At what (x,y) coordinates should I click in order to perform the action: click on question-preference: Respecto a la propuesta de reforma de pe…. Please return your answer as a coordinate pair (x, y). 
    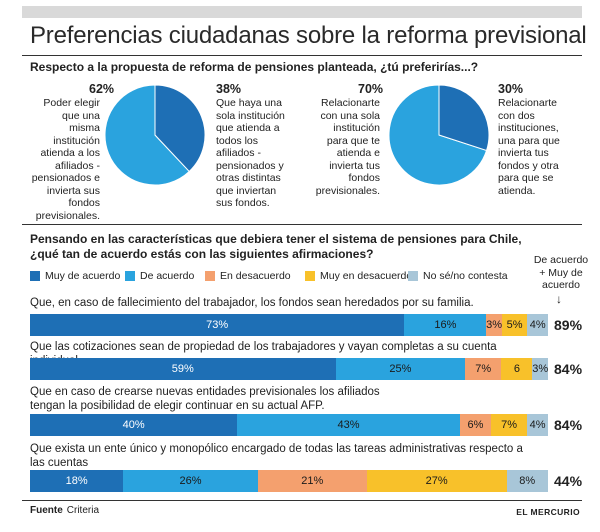
    Looking at the image, I should click on (254, 67).